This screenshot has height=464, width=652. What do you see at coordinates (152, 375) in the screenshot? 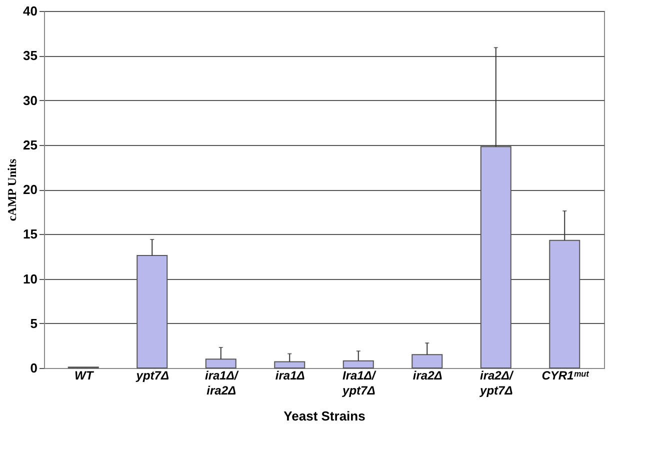
I see `x-tick-label: ypt7Δ` at bounding box center [152, 375].